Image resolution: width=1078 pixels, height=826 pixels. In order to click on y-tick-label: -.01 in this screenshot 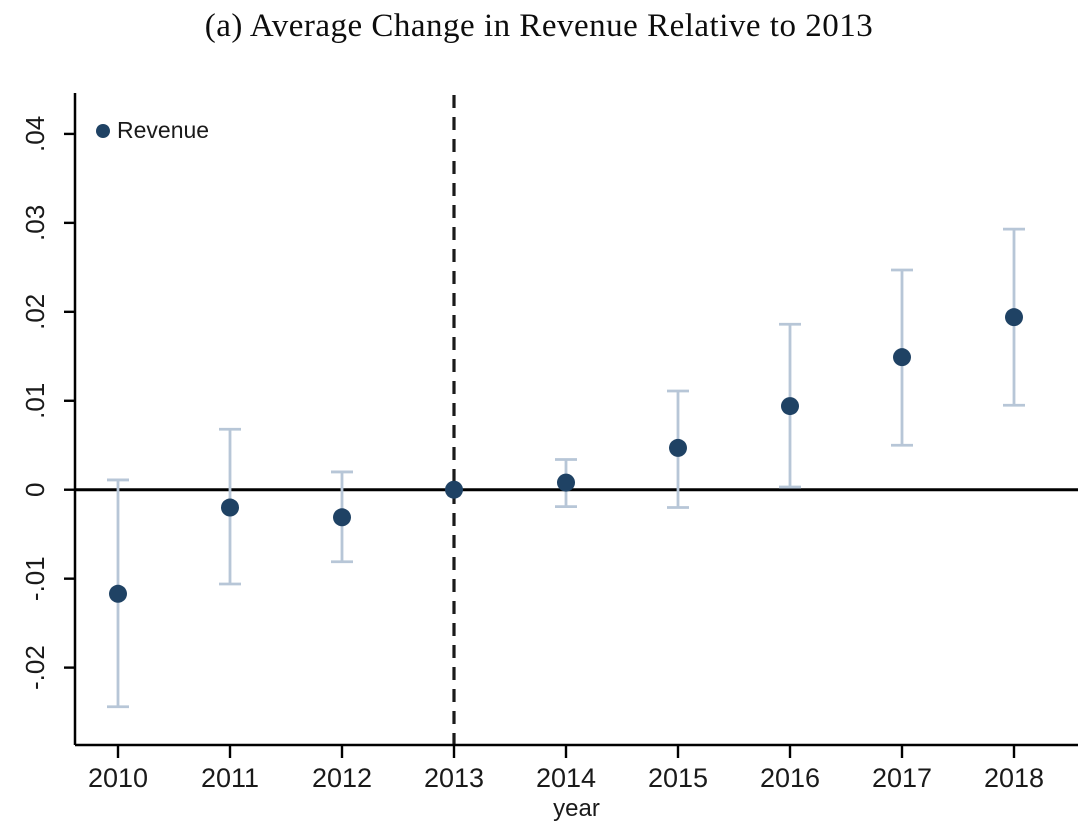, I will do `click(35, 578)`.